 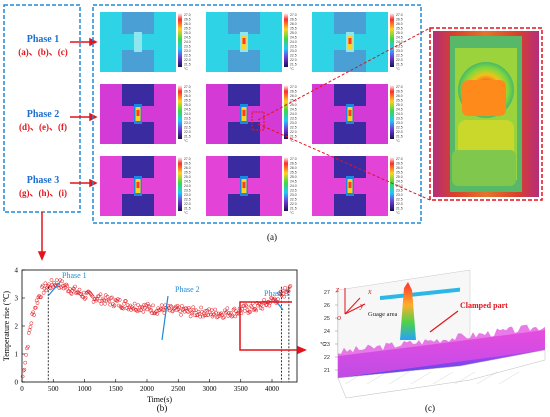 I want to click on x-axis-label: Time(s), so click(x=159, y=399).